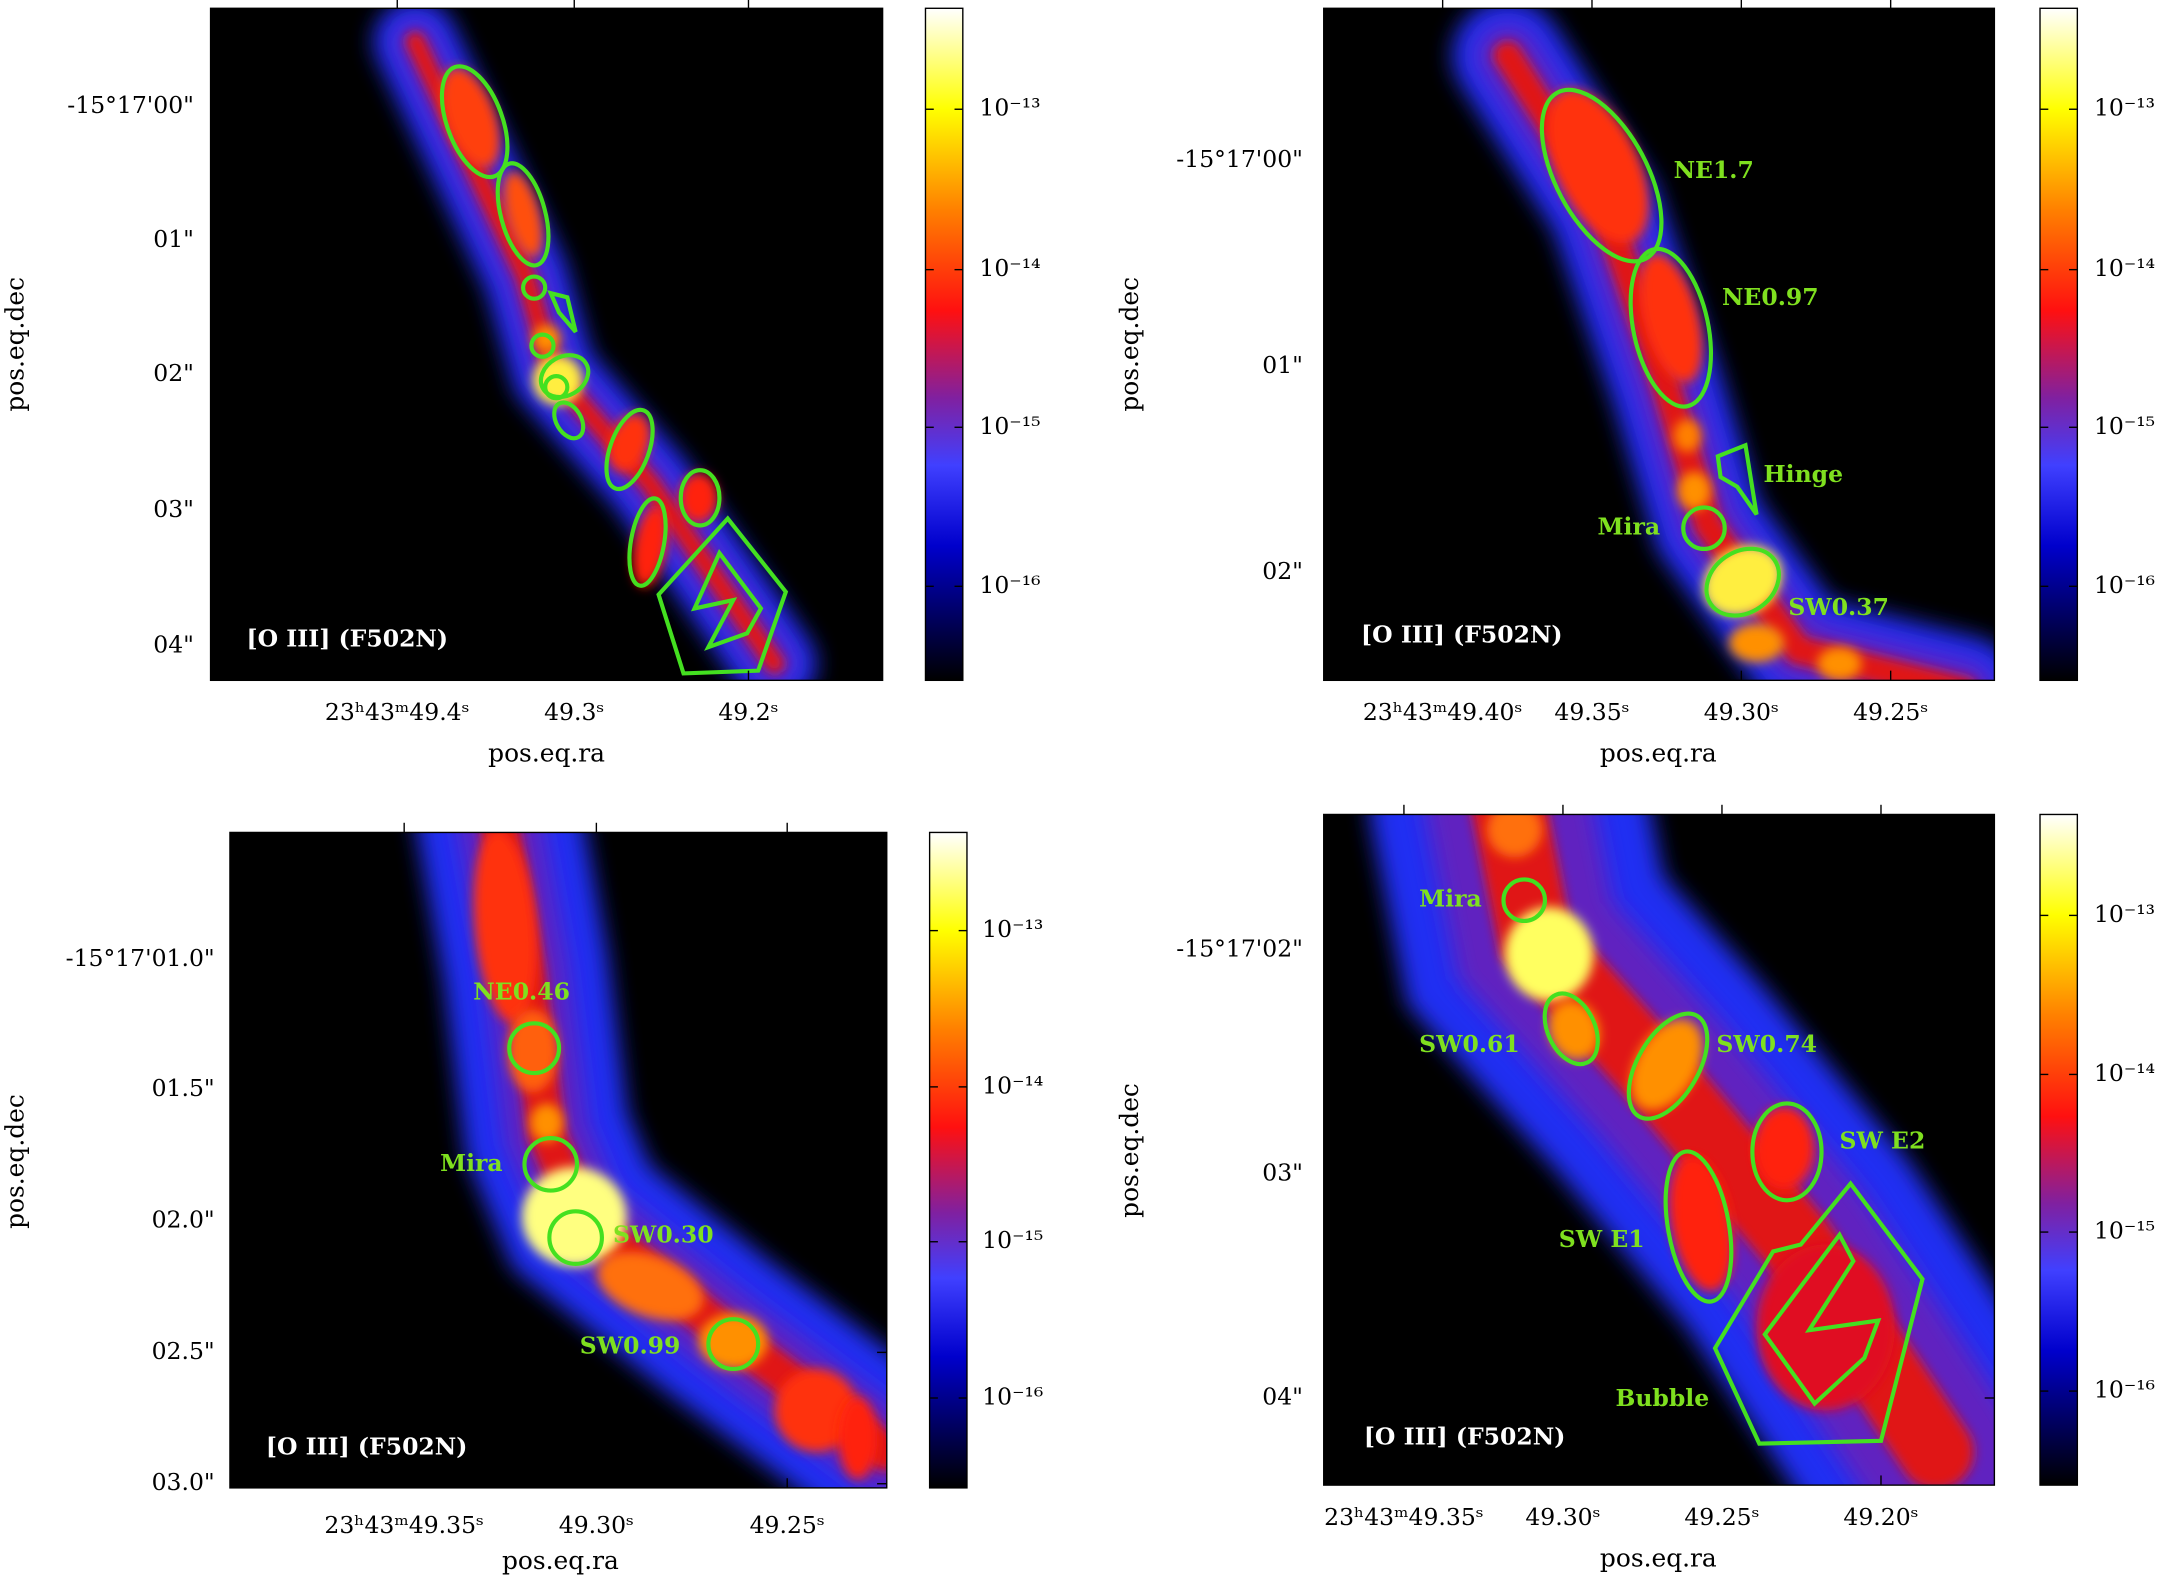 This screenshot has height=1575, width=2169. Describe the element at coordinates (1662, 1398) in the screenshot. I see `region-label: Bubble` at that location.